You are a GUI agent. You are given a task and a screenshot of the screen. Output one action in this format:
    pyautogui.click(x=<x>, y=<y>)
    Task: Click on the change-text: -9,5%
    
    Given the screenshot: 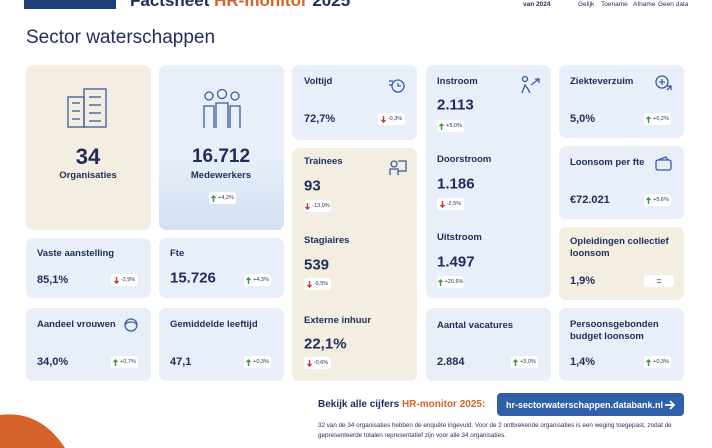 What is the action you would take?
    pyautogui.click(x=321, y=284)
    